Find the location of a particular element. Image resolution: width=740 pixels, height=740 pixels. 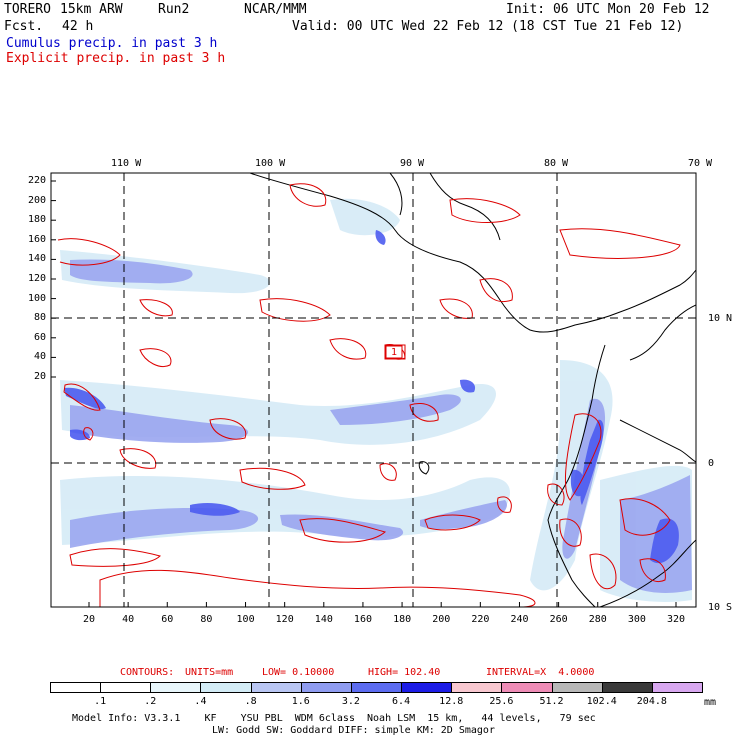

y-tick-label: 80 is located at coordinates (40, 318).